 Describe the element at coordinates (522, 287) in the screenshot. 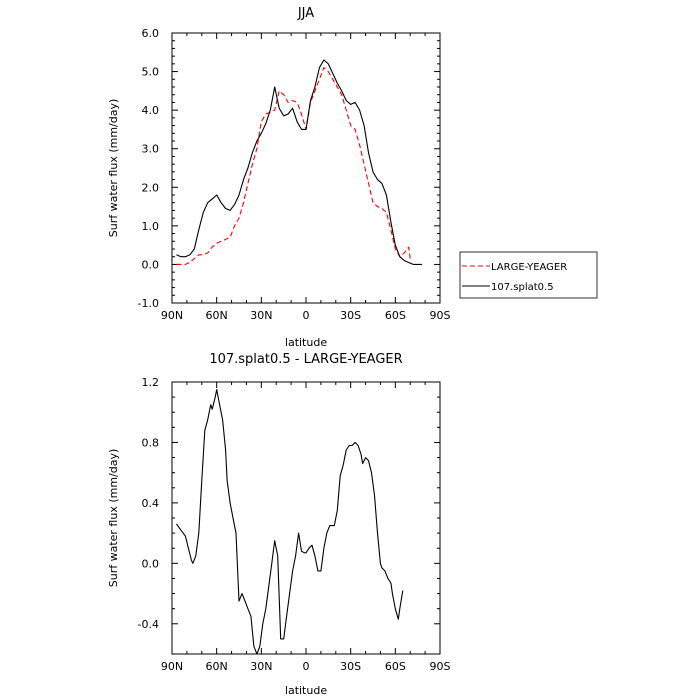

I see `legend-label-splat: 107.splat0.5` at that location.